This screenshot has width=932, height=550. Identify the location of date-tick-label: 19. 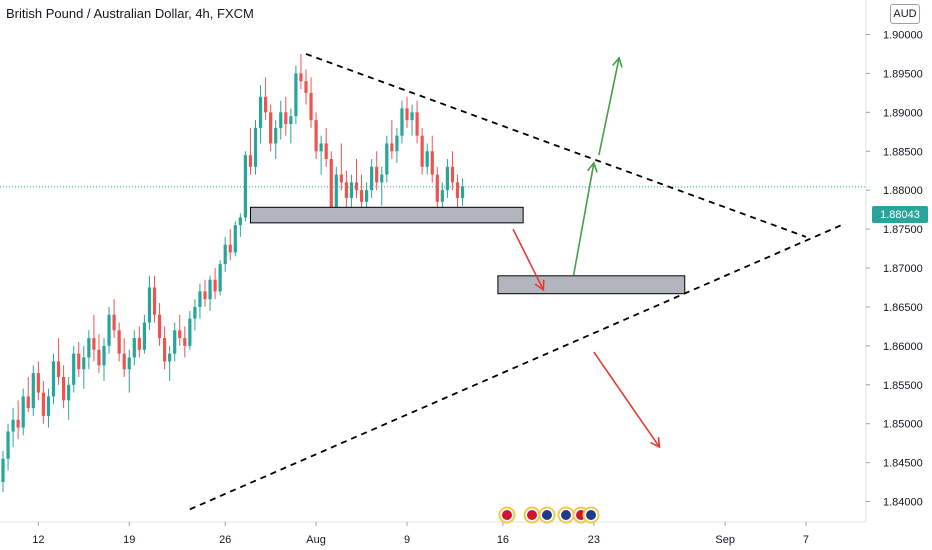
(129, 540).